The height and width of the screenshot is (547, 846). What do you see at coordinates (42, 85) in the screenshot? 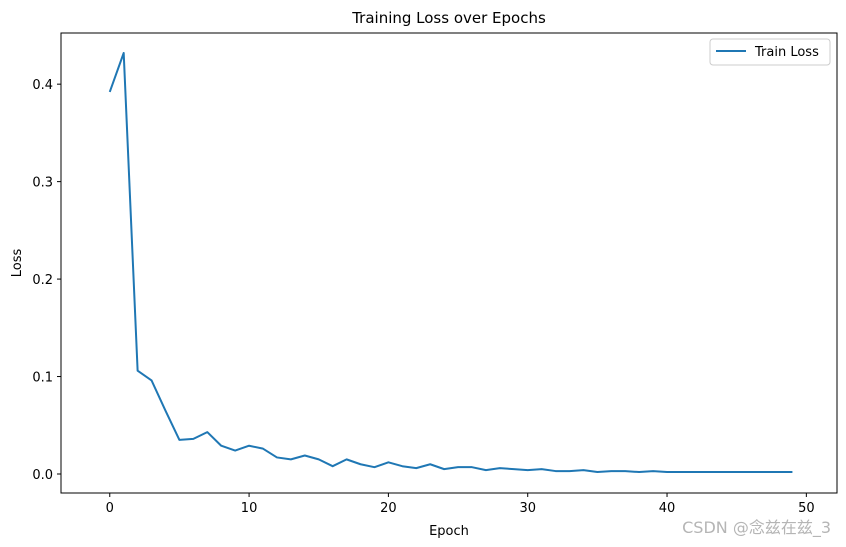
I see `y-tick-label: 0.4` at bounding box center [42, 85].